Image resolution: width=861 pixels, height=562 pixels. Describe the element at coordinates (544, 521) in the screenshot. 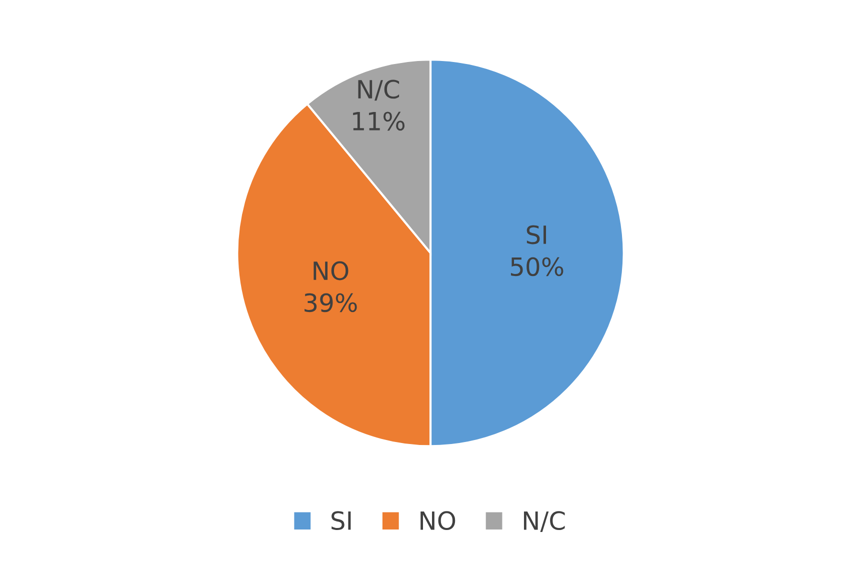

I see `legend-label: N/C` at that location.